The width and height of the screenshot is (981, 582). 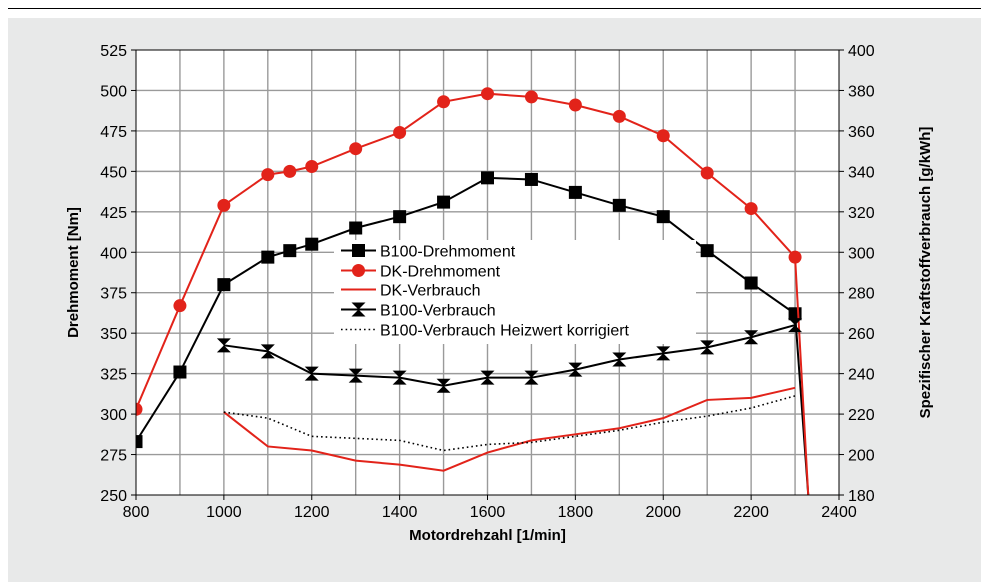 What do you see at coordinates (494, 8) in the screenshot?
I see `top-rule` at bounding box center [494, 8].